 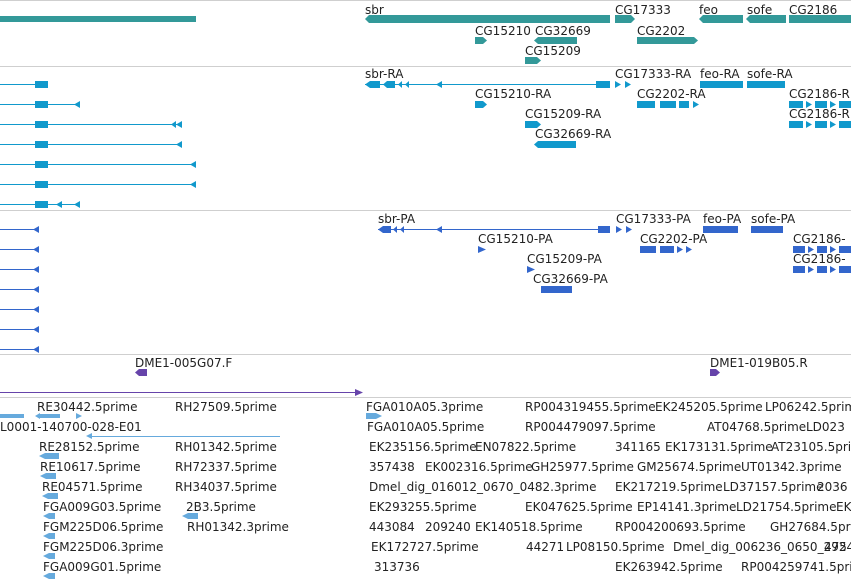 I want to click on transcript-exon-cg32669-ra, so click(x=555, y=144).